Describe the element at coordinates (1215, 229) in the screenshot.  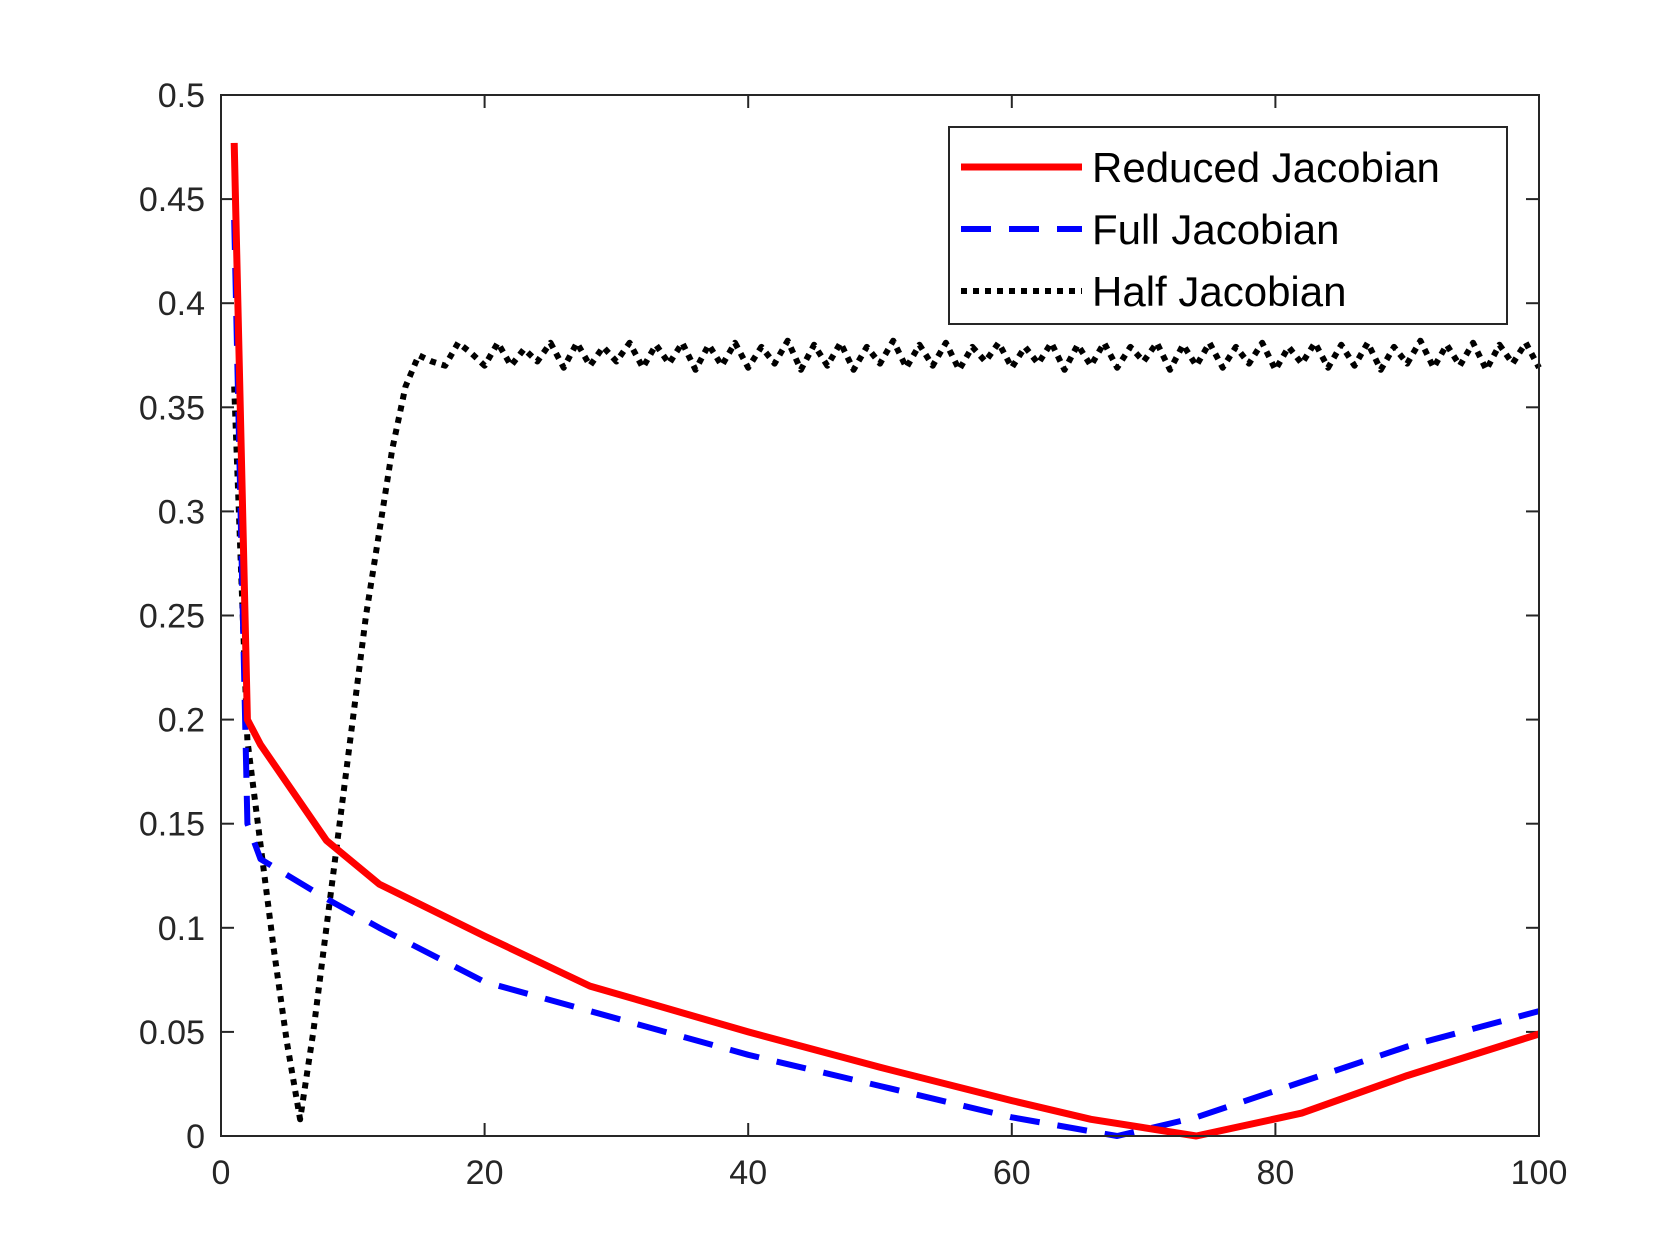
I see `legend-label: Full Jacobian` at that location.